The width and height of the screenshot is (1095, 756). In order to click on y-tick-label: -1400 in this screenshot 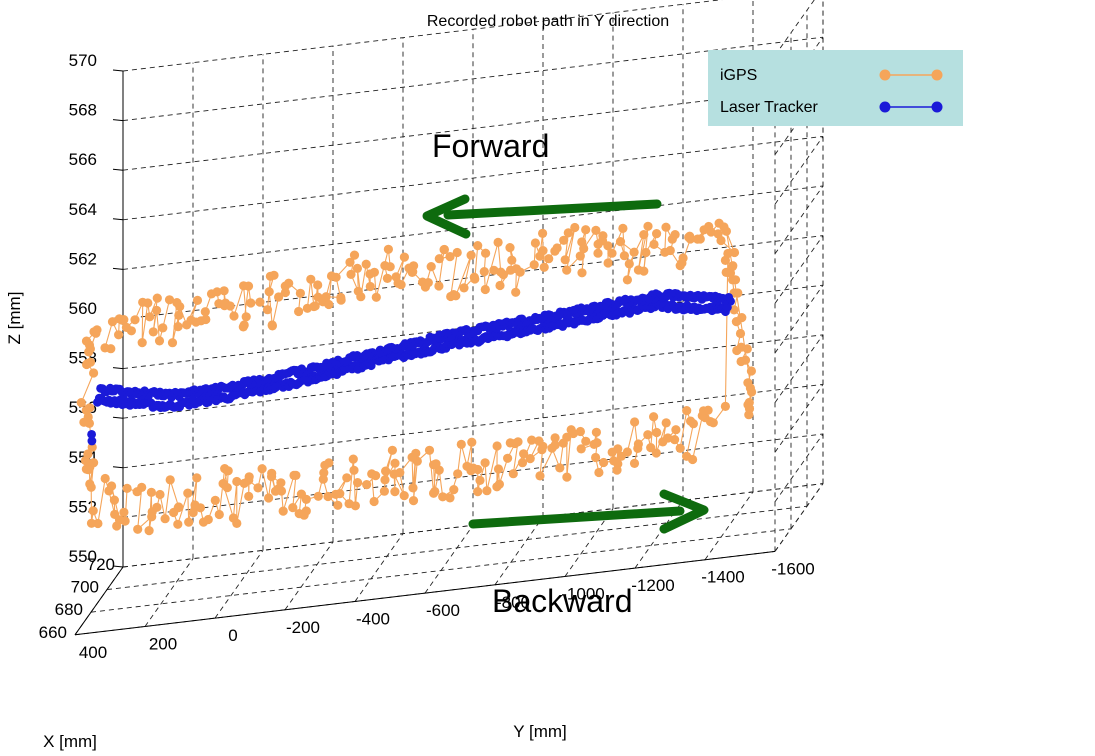, I will do `click(722, 577)`.